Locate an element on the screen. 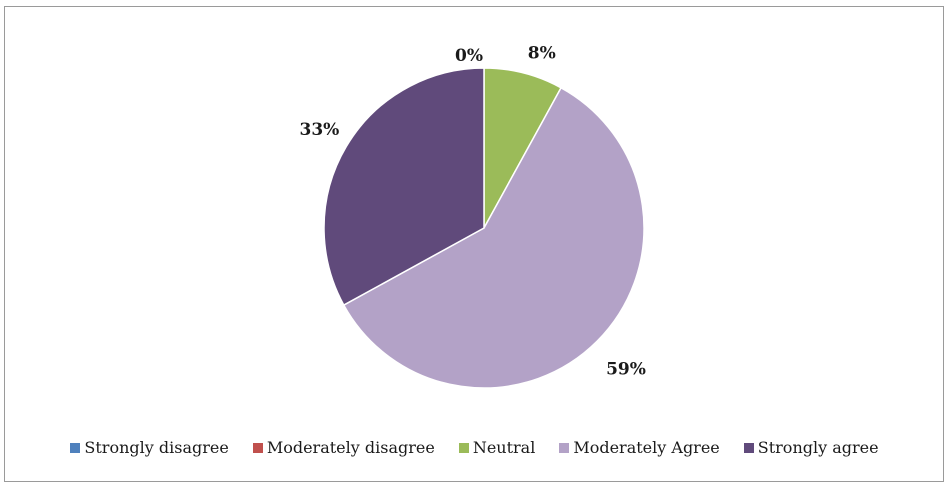 This screenshot has height=487, width=949. legend-swatch-strongly-disagree is located at coordinates (75, 447).